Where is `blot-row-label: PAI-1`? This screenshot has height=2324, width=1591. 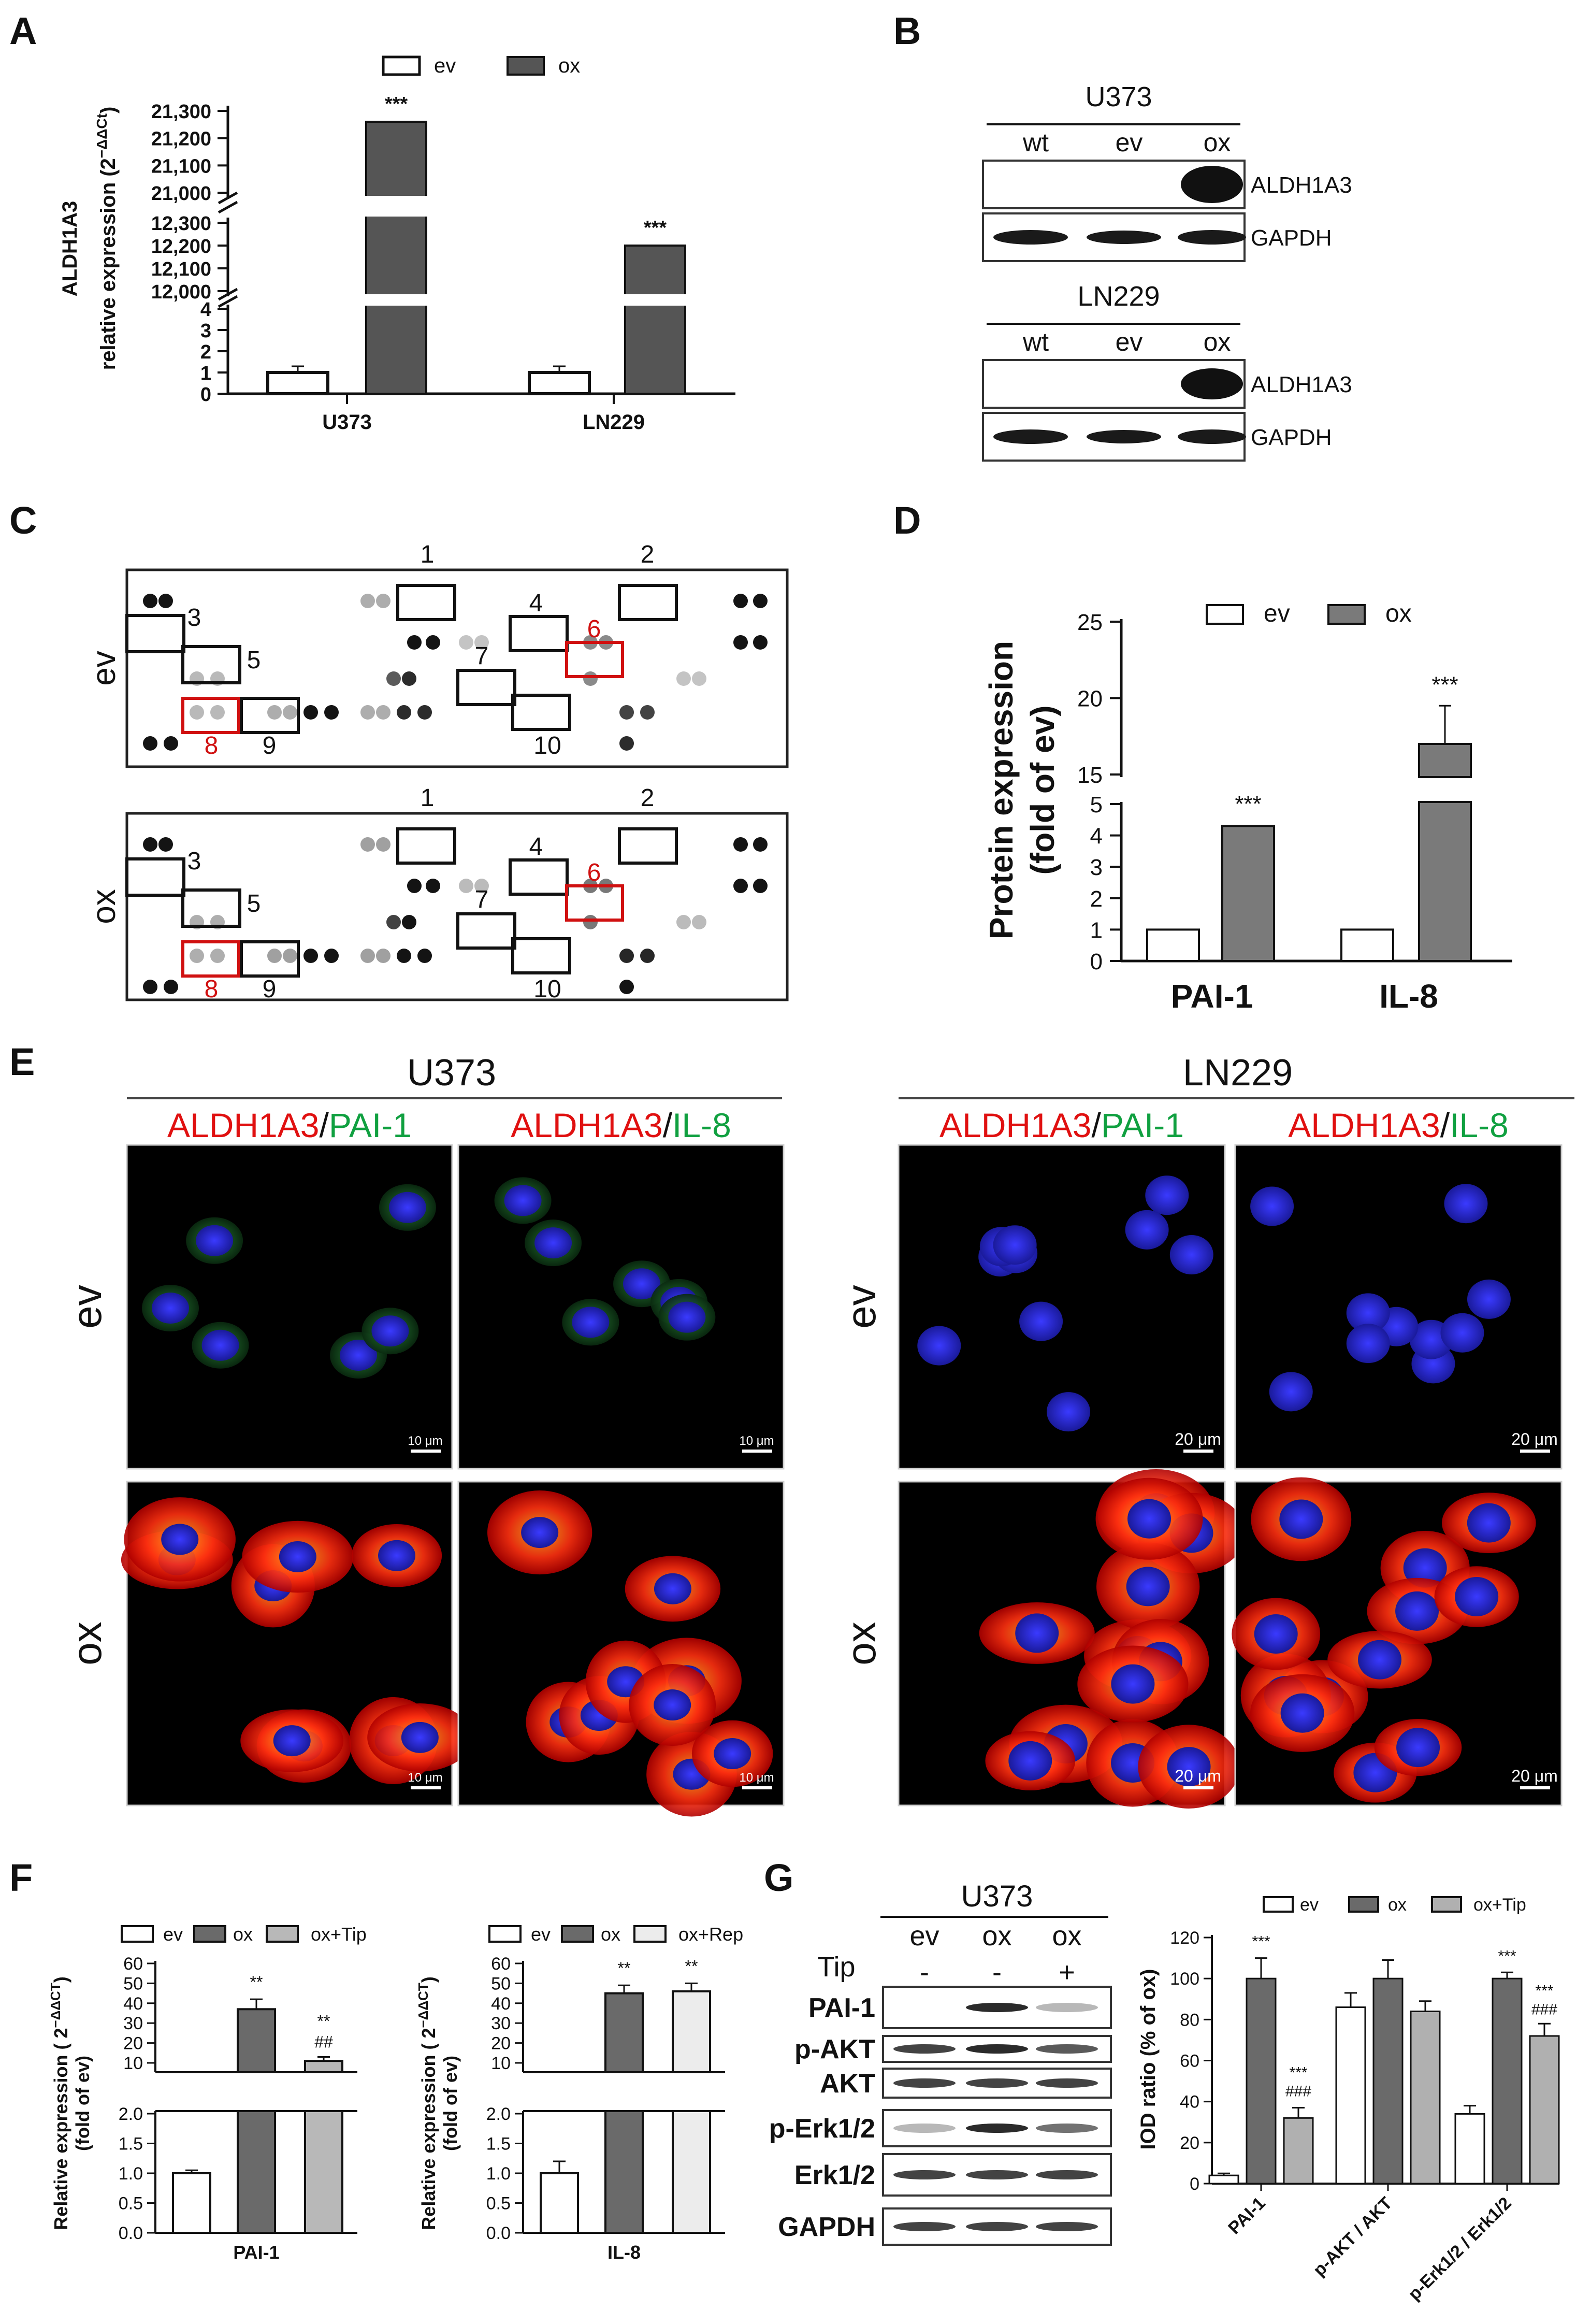 blot-row-label: PAI-1 is located at coordinates (842, 2008).